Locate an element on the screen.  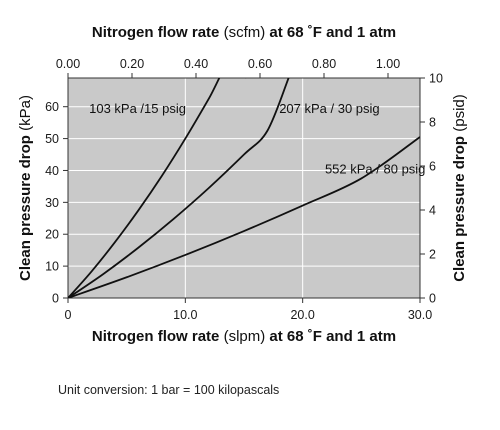
series-label: 207 kPa / 30 psig is located at coordinates (329, 108).